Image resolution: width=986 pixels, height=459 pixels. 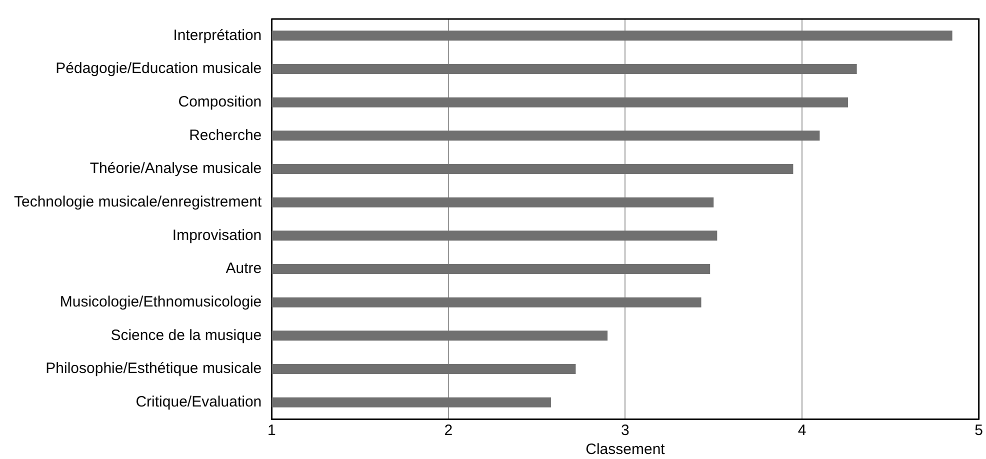 What do you see at coordinates (271, 431) in the screenshot?
I see `x-tick-label: 1` at bounding box center [271, 431].